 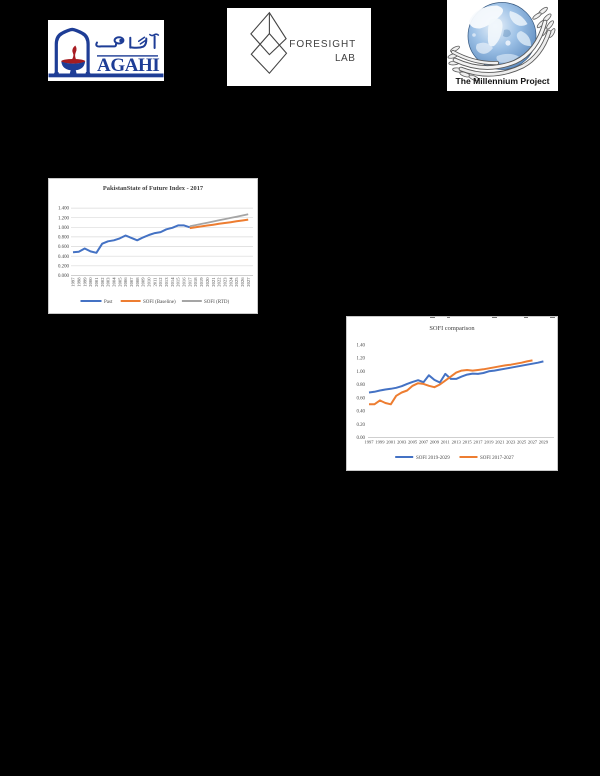 What do you see at coordinates (219, 282) in the screenshot?
I see `svg-text: 2022` at bounding box center [219, 282].